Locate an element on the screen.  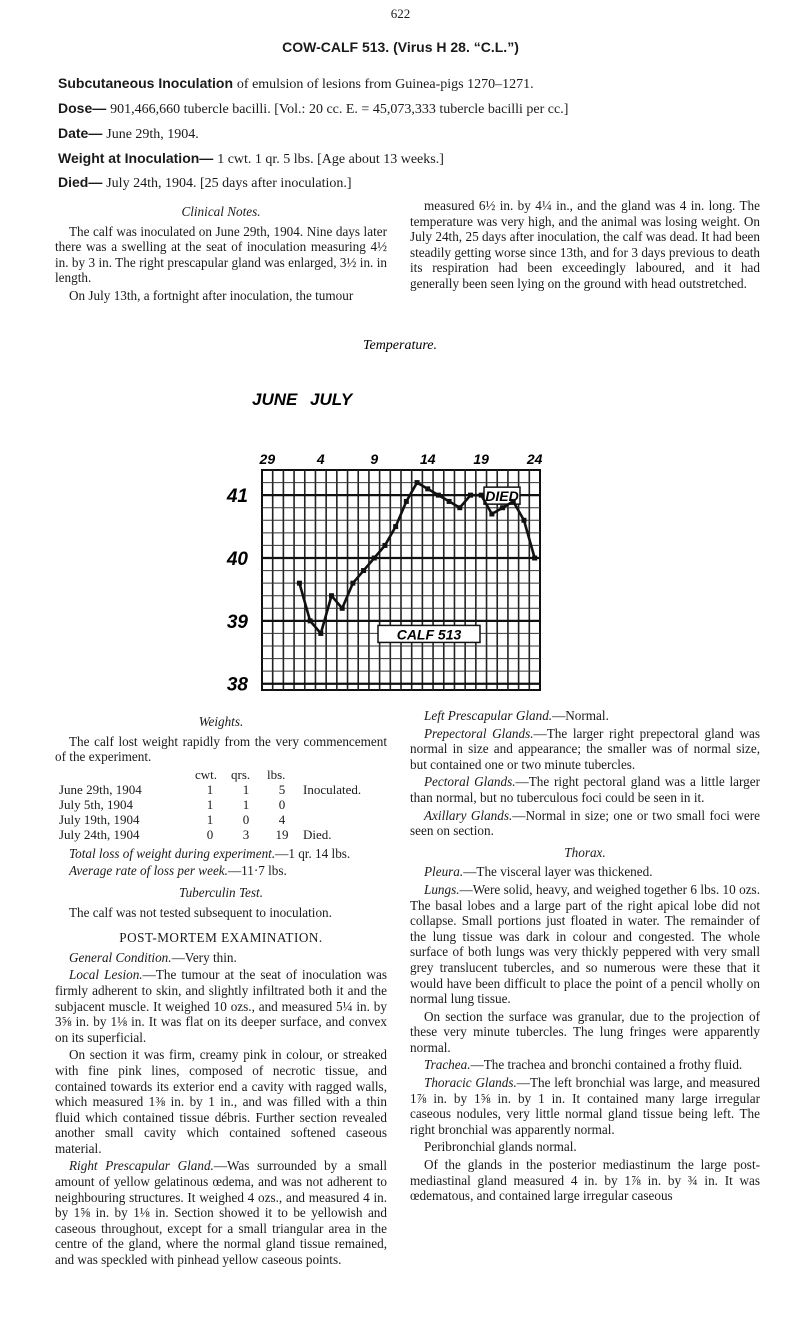
label: Dose— is located at coordinates (82, 108).